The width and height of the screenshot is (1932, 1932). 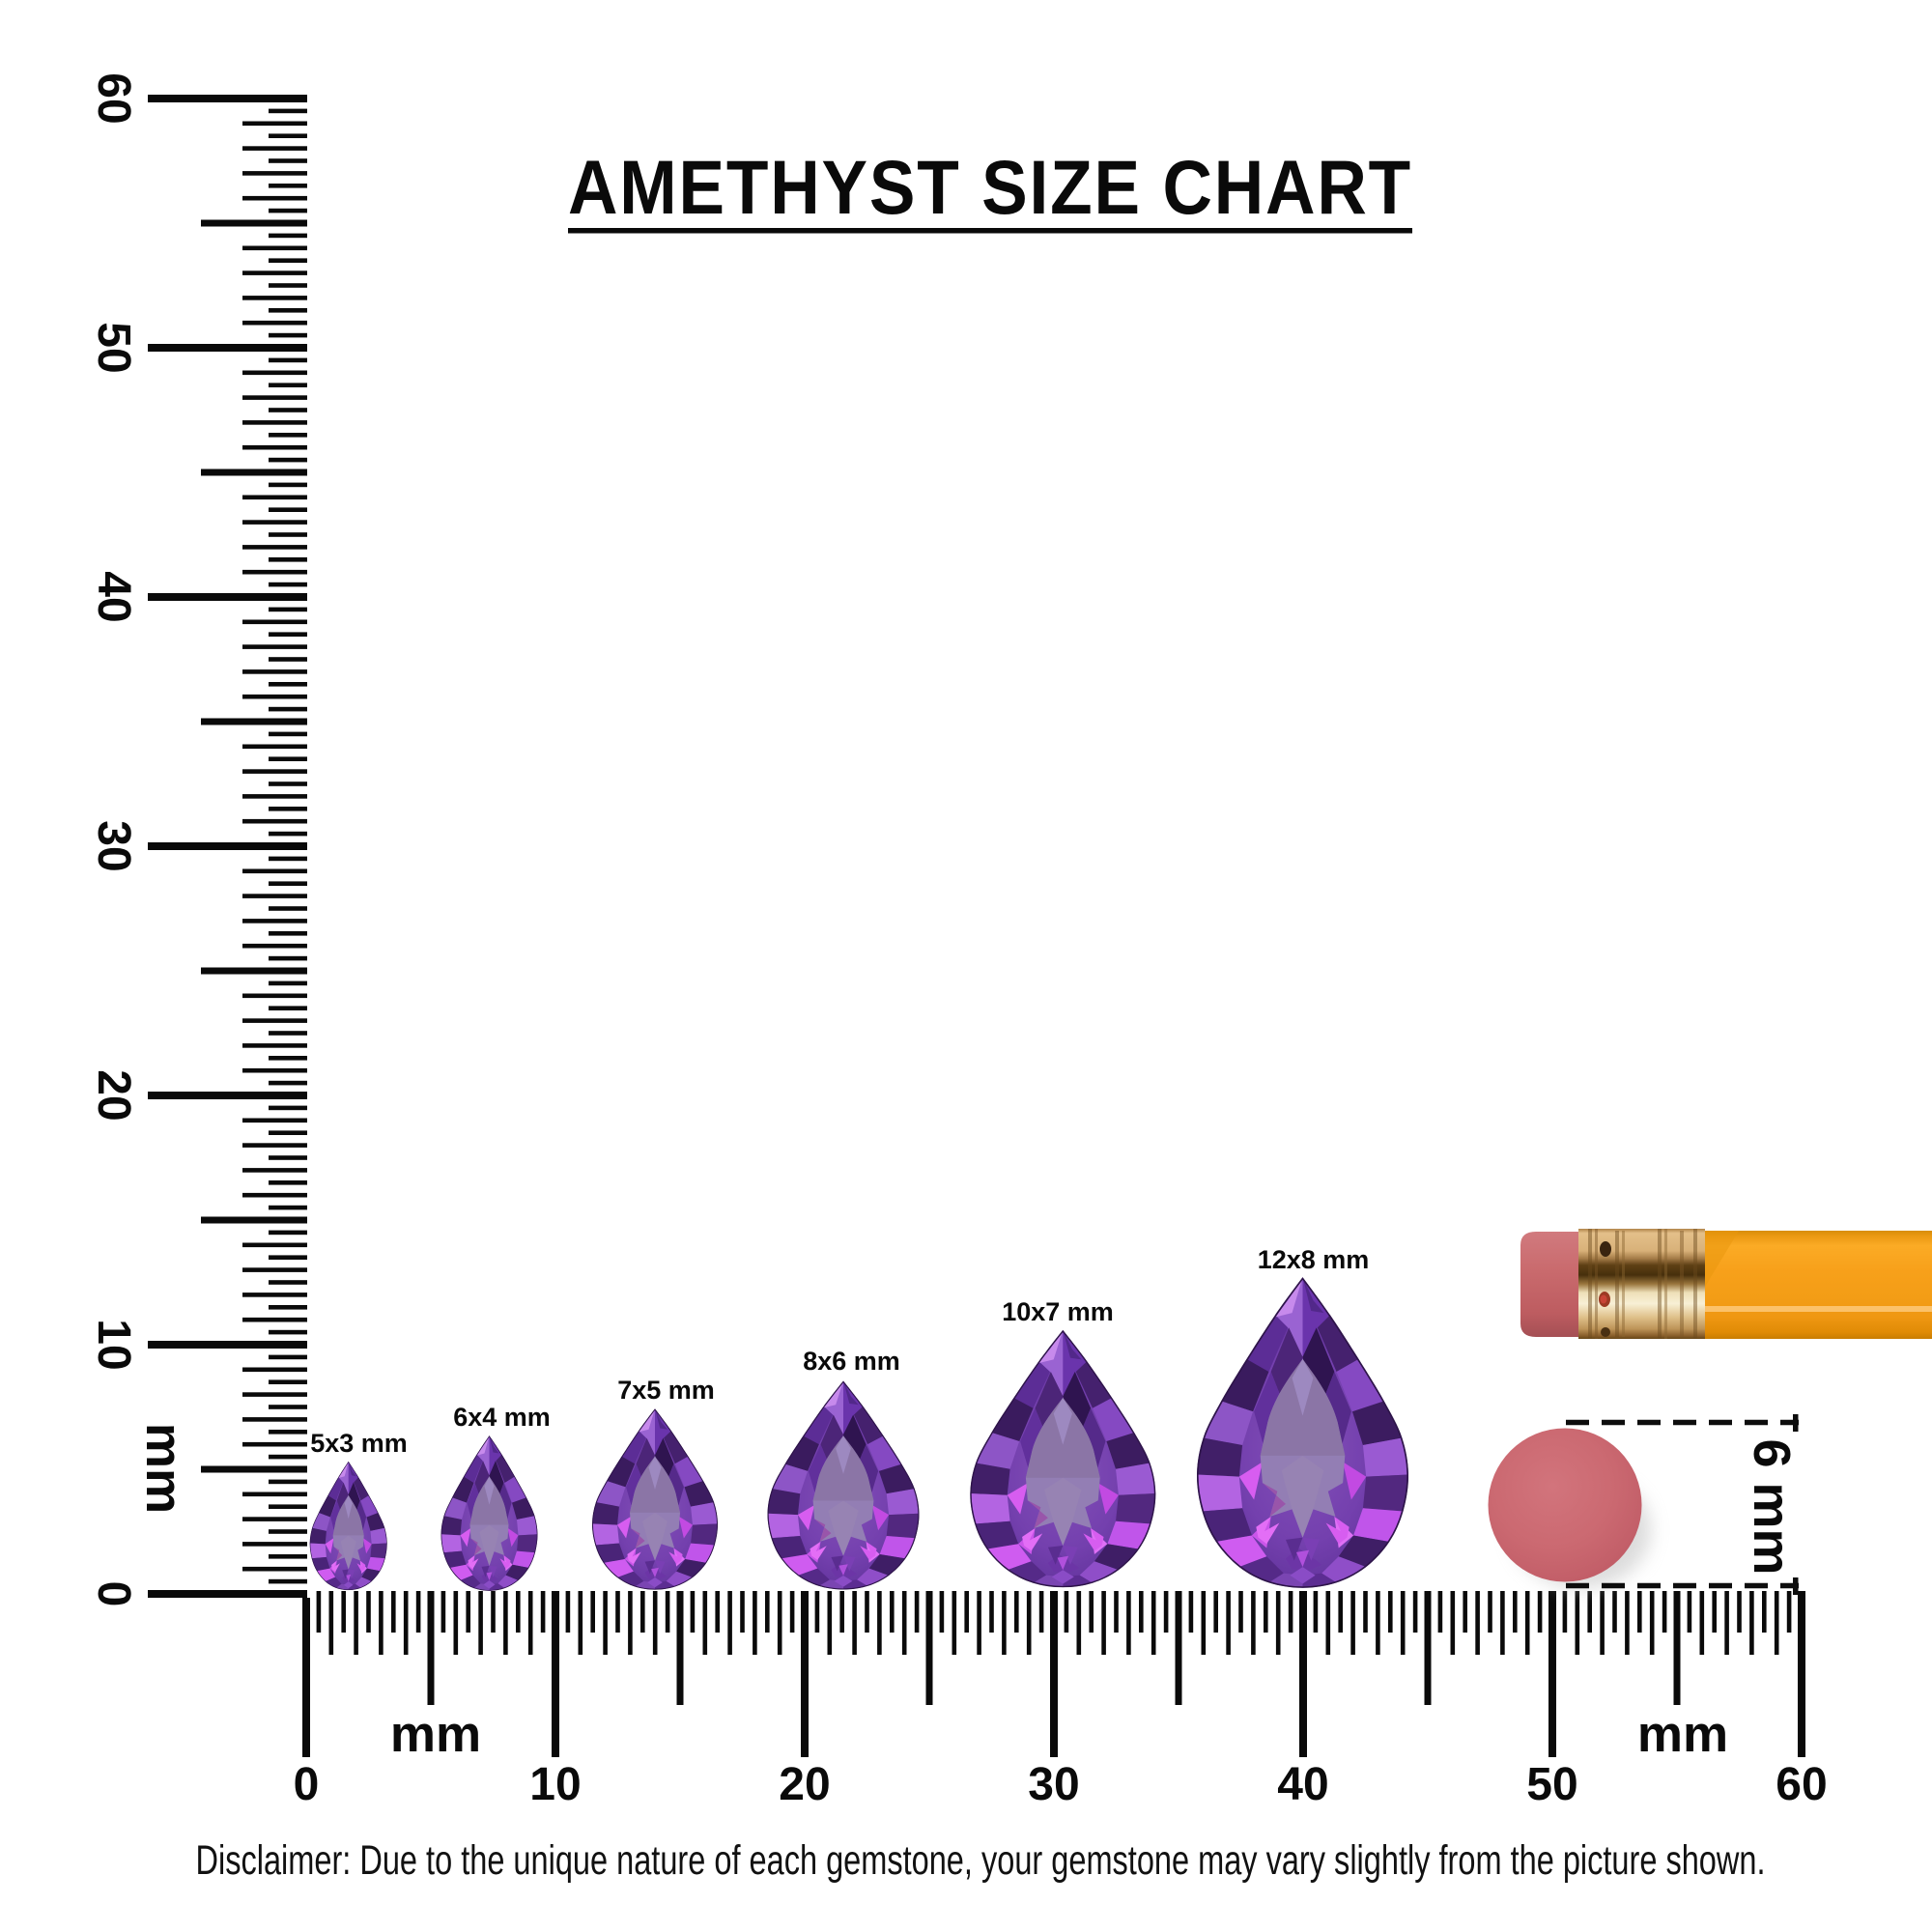 What do you see at coordinates (502, 1417) in the screenshot?
I see `svg-text: 6x4 mm` at bounding box center [502, 1417].